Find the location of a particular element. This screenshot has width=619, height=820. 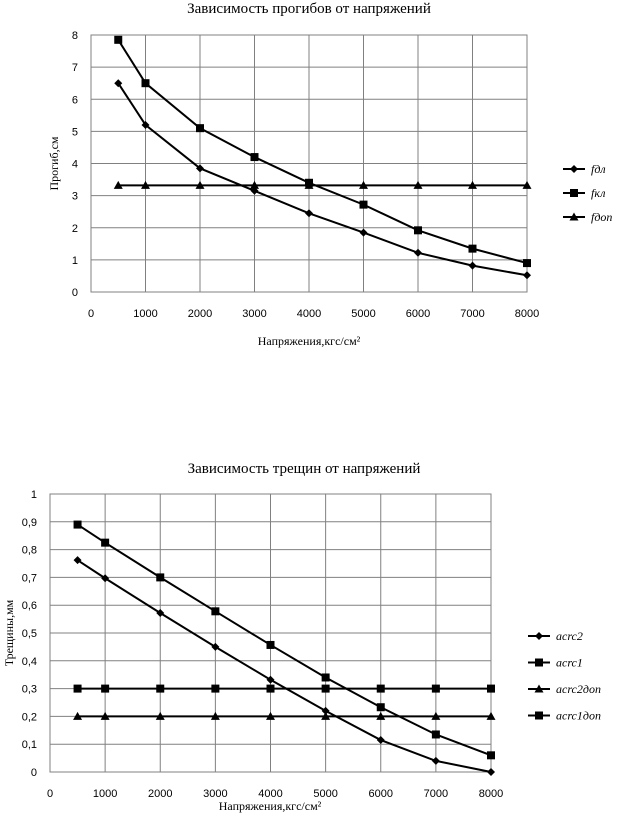

legend-label: acrc2 is located at coordinates (569, 636).